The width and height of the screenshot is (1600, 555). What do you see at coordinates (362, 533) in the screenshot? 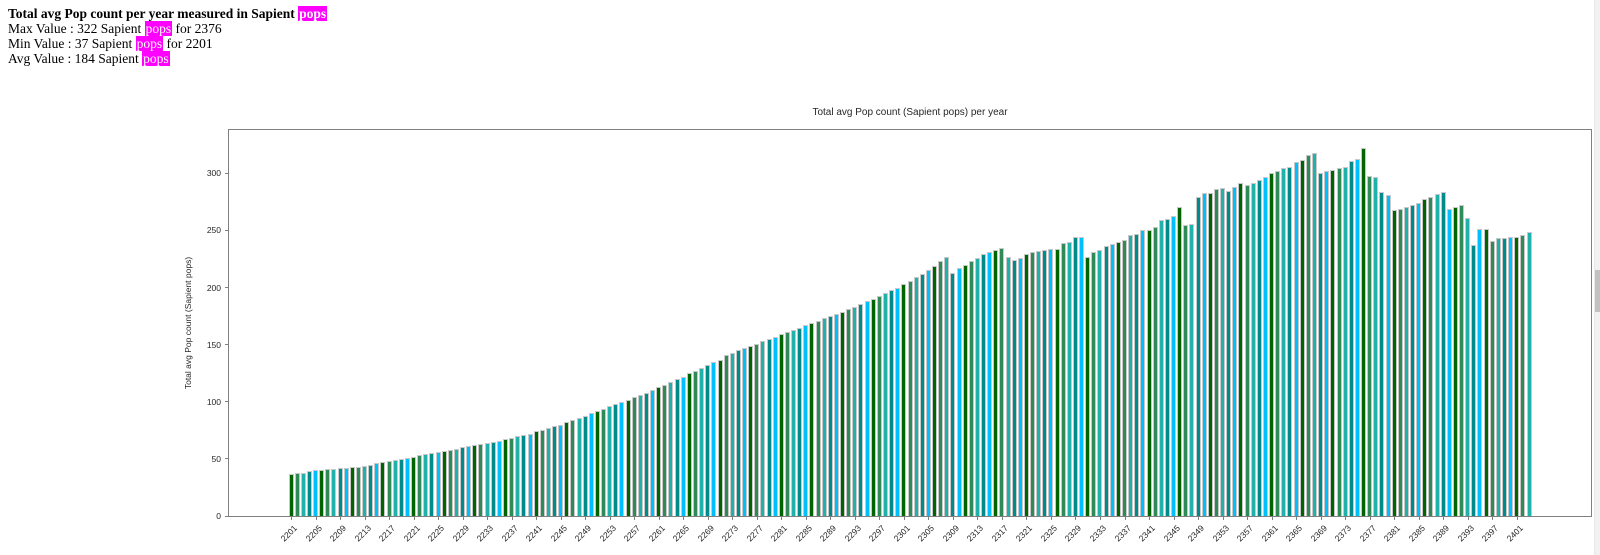
I see `x-tick-label: 2213` at bounding box center [362, 533].